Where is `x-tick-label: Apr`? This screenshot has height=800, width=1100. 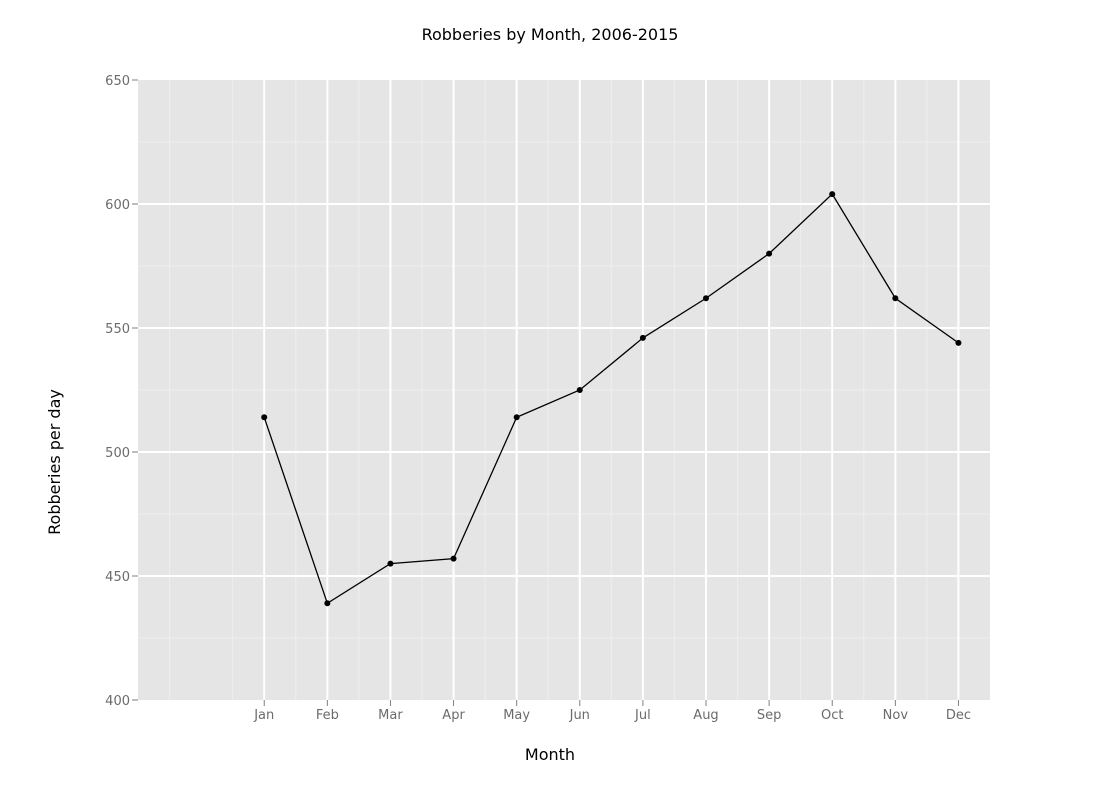
x-tick-label: Apr is located at coordinates (453, 715).